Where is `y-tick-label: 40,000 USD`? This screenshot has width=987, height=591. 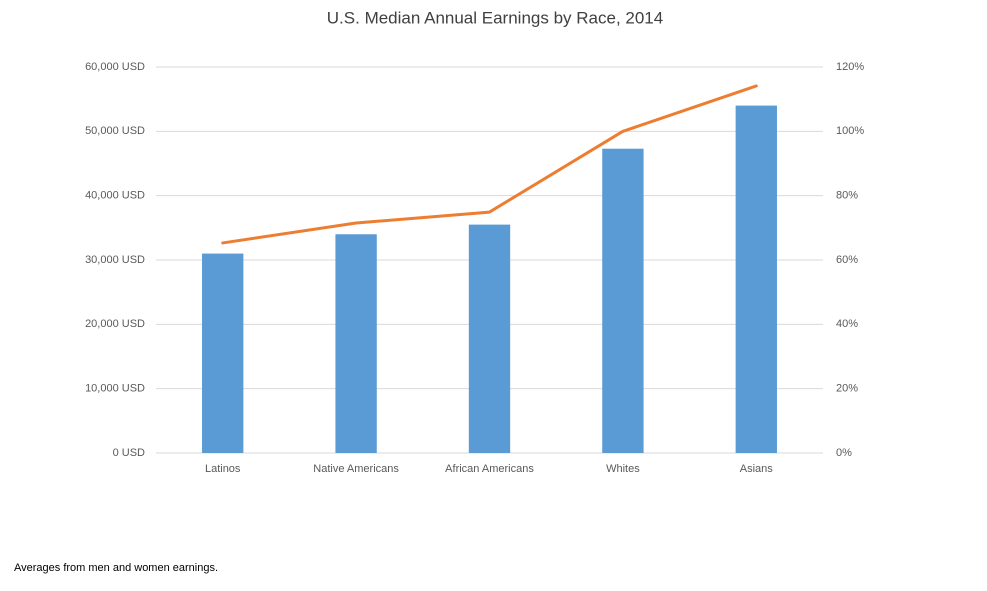
y-tick-label: 40,000 USD is located at coordinates (115, 196).